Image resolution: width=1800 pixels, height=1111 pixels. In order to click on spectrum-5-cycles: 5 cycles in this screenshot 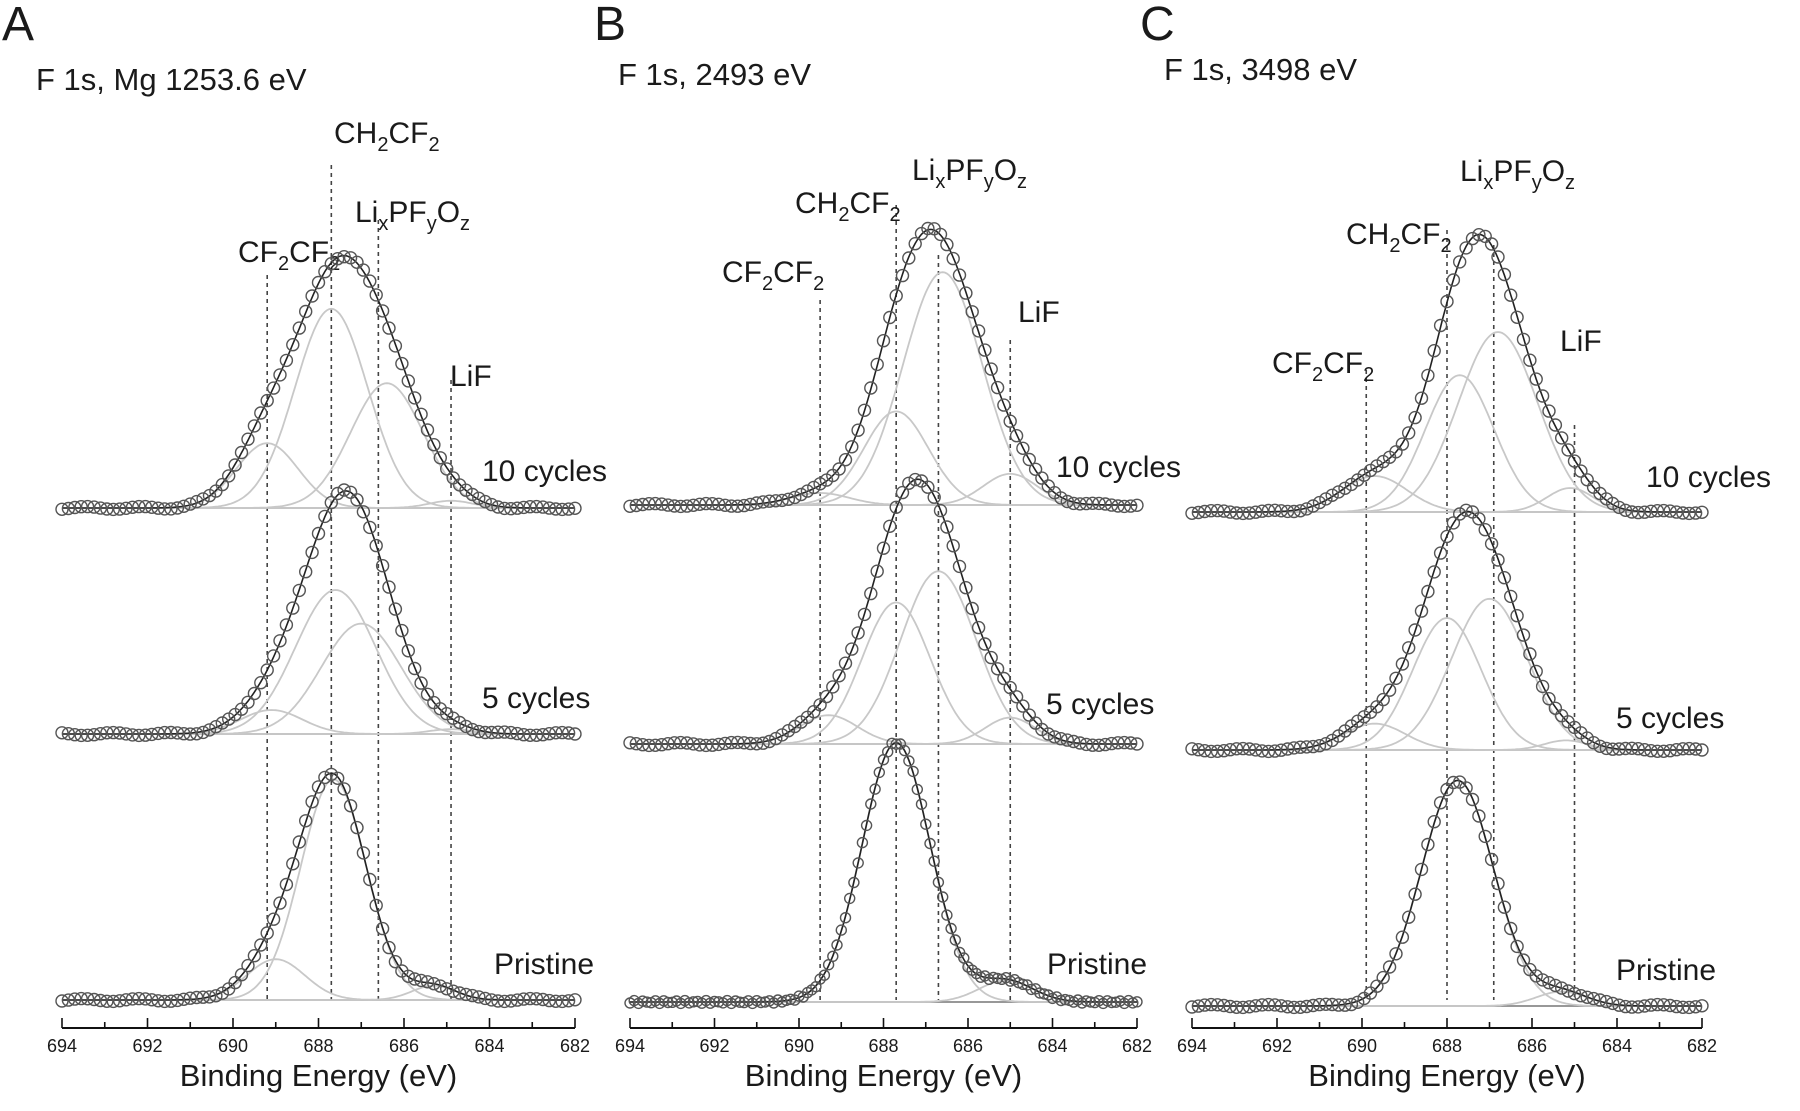, I will do `click(888, 612)`.